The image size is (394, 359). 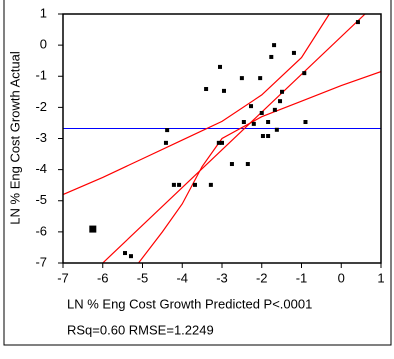 I want to click on x-tick-label: -2, so click(x=262, y=277).